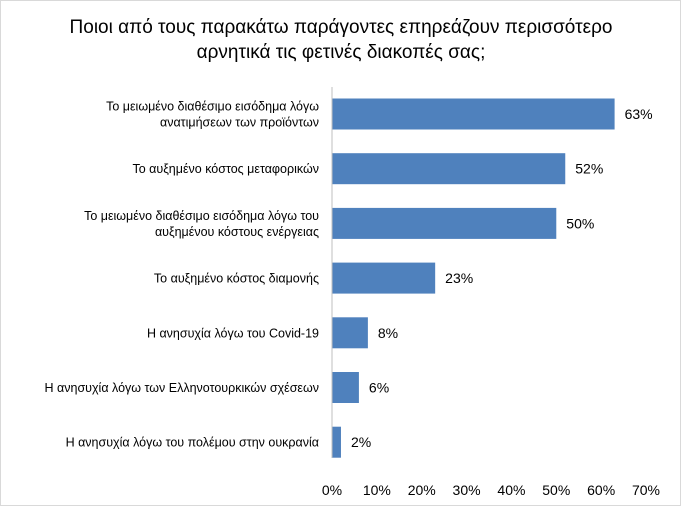  Describe the element at coordinates (646, 490) in the screenshot. I see `x-tick-label: 70%` at that location.